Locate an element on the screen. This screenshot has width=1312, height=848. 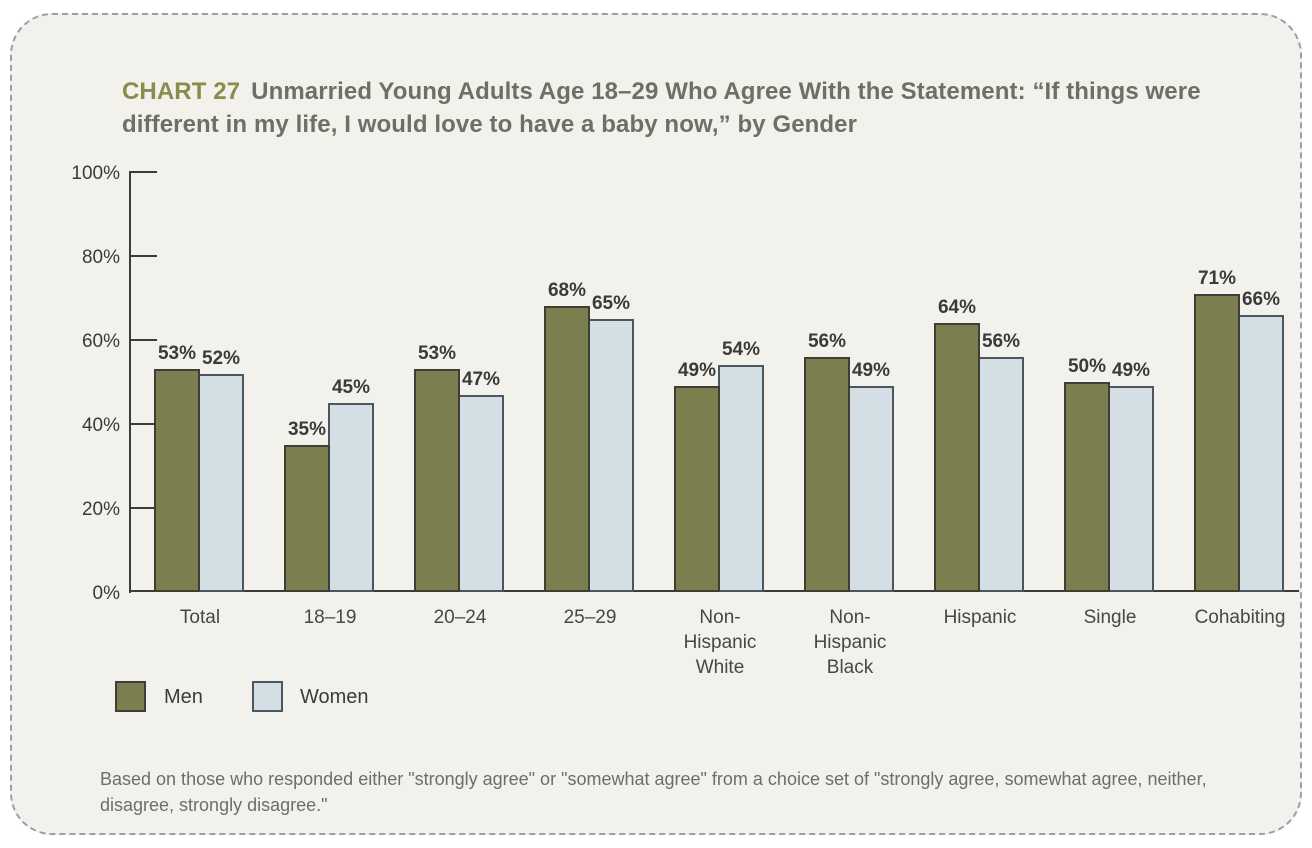
value-label-women: 54% is located at coordinates (741, 349).